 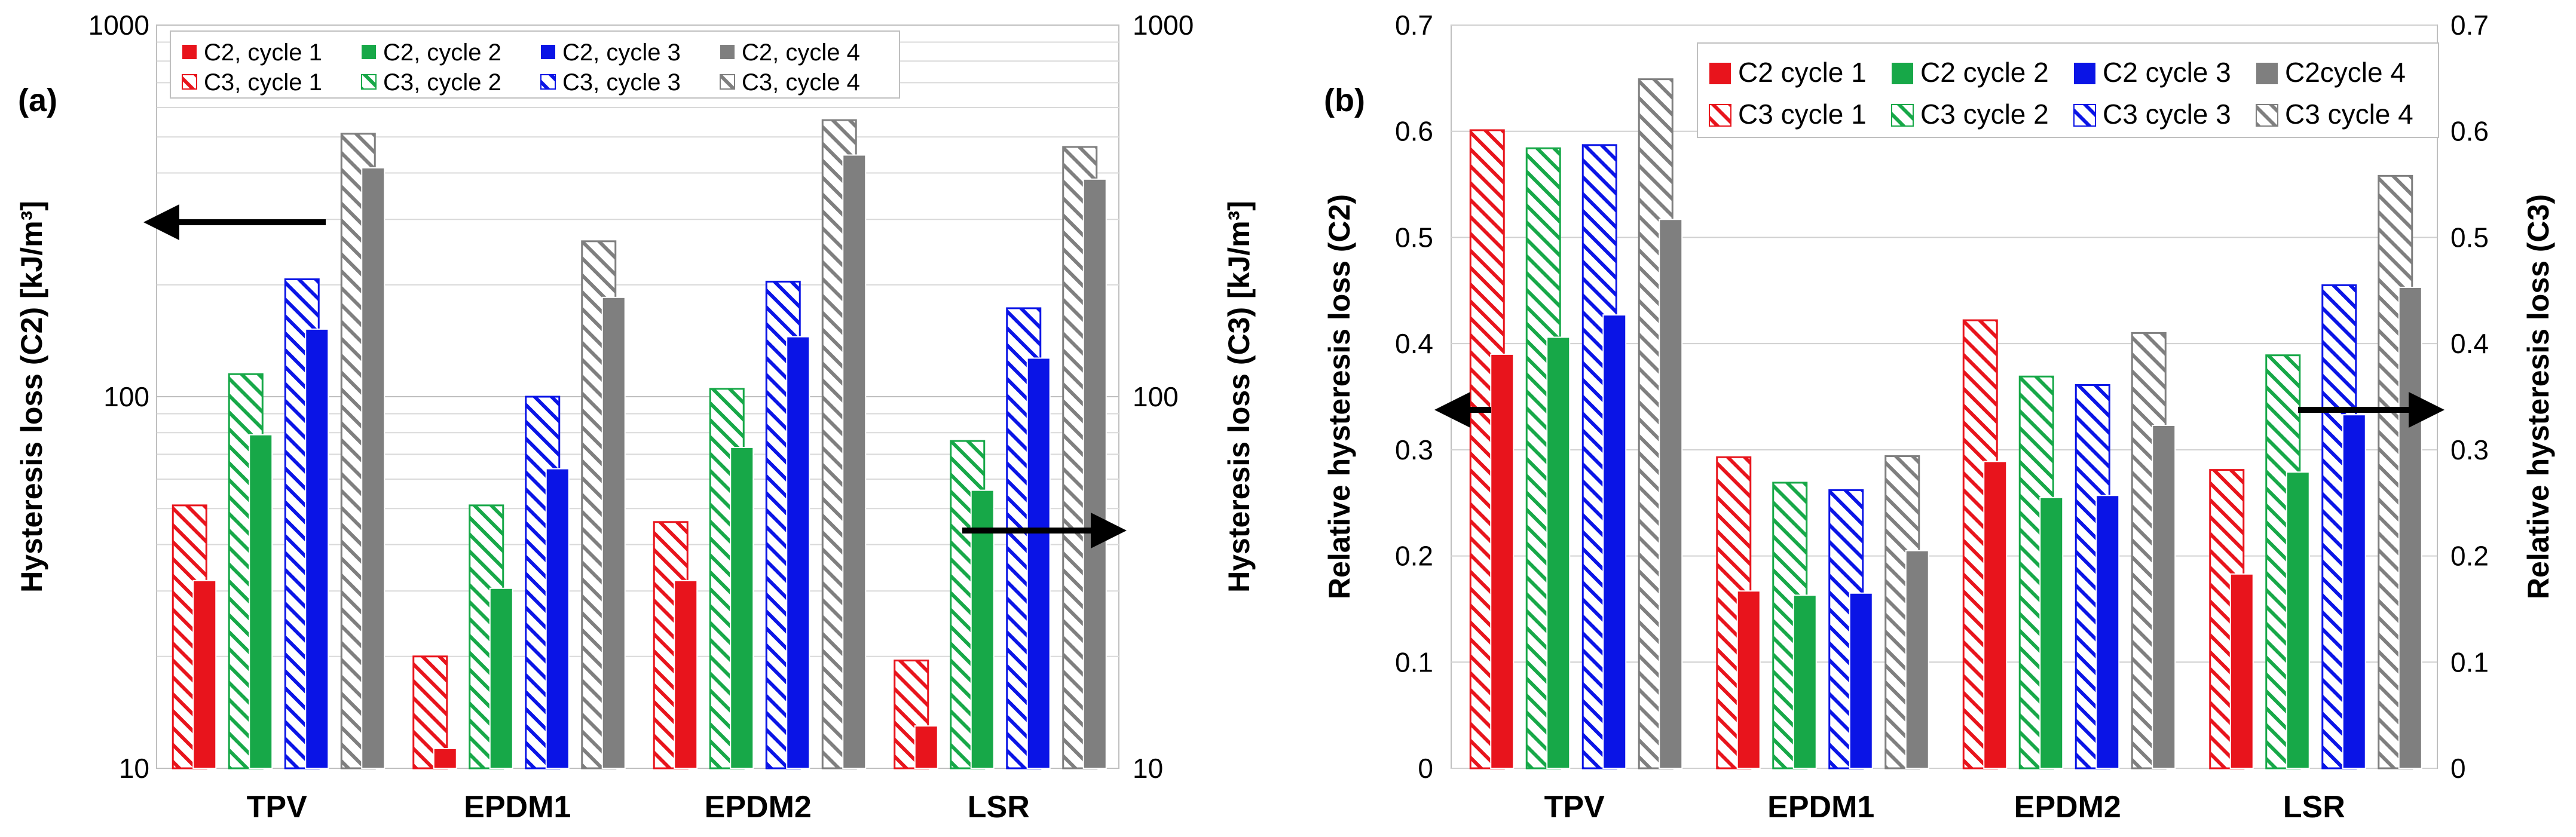 What do you see at coordinates (758, 807) in the screenshot?
I see `category-label: EPDM2` at bounding box center [758, 807].